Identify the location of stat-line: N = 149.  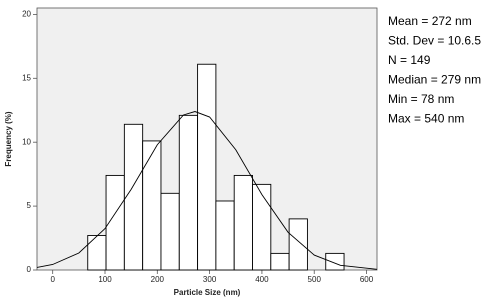
(409, 60).